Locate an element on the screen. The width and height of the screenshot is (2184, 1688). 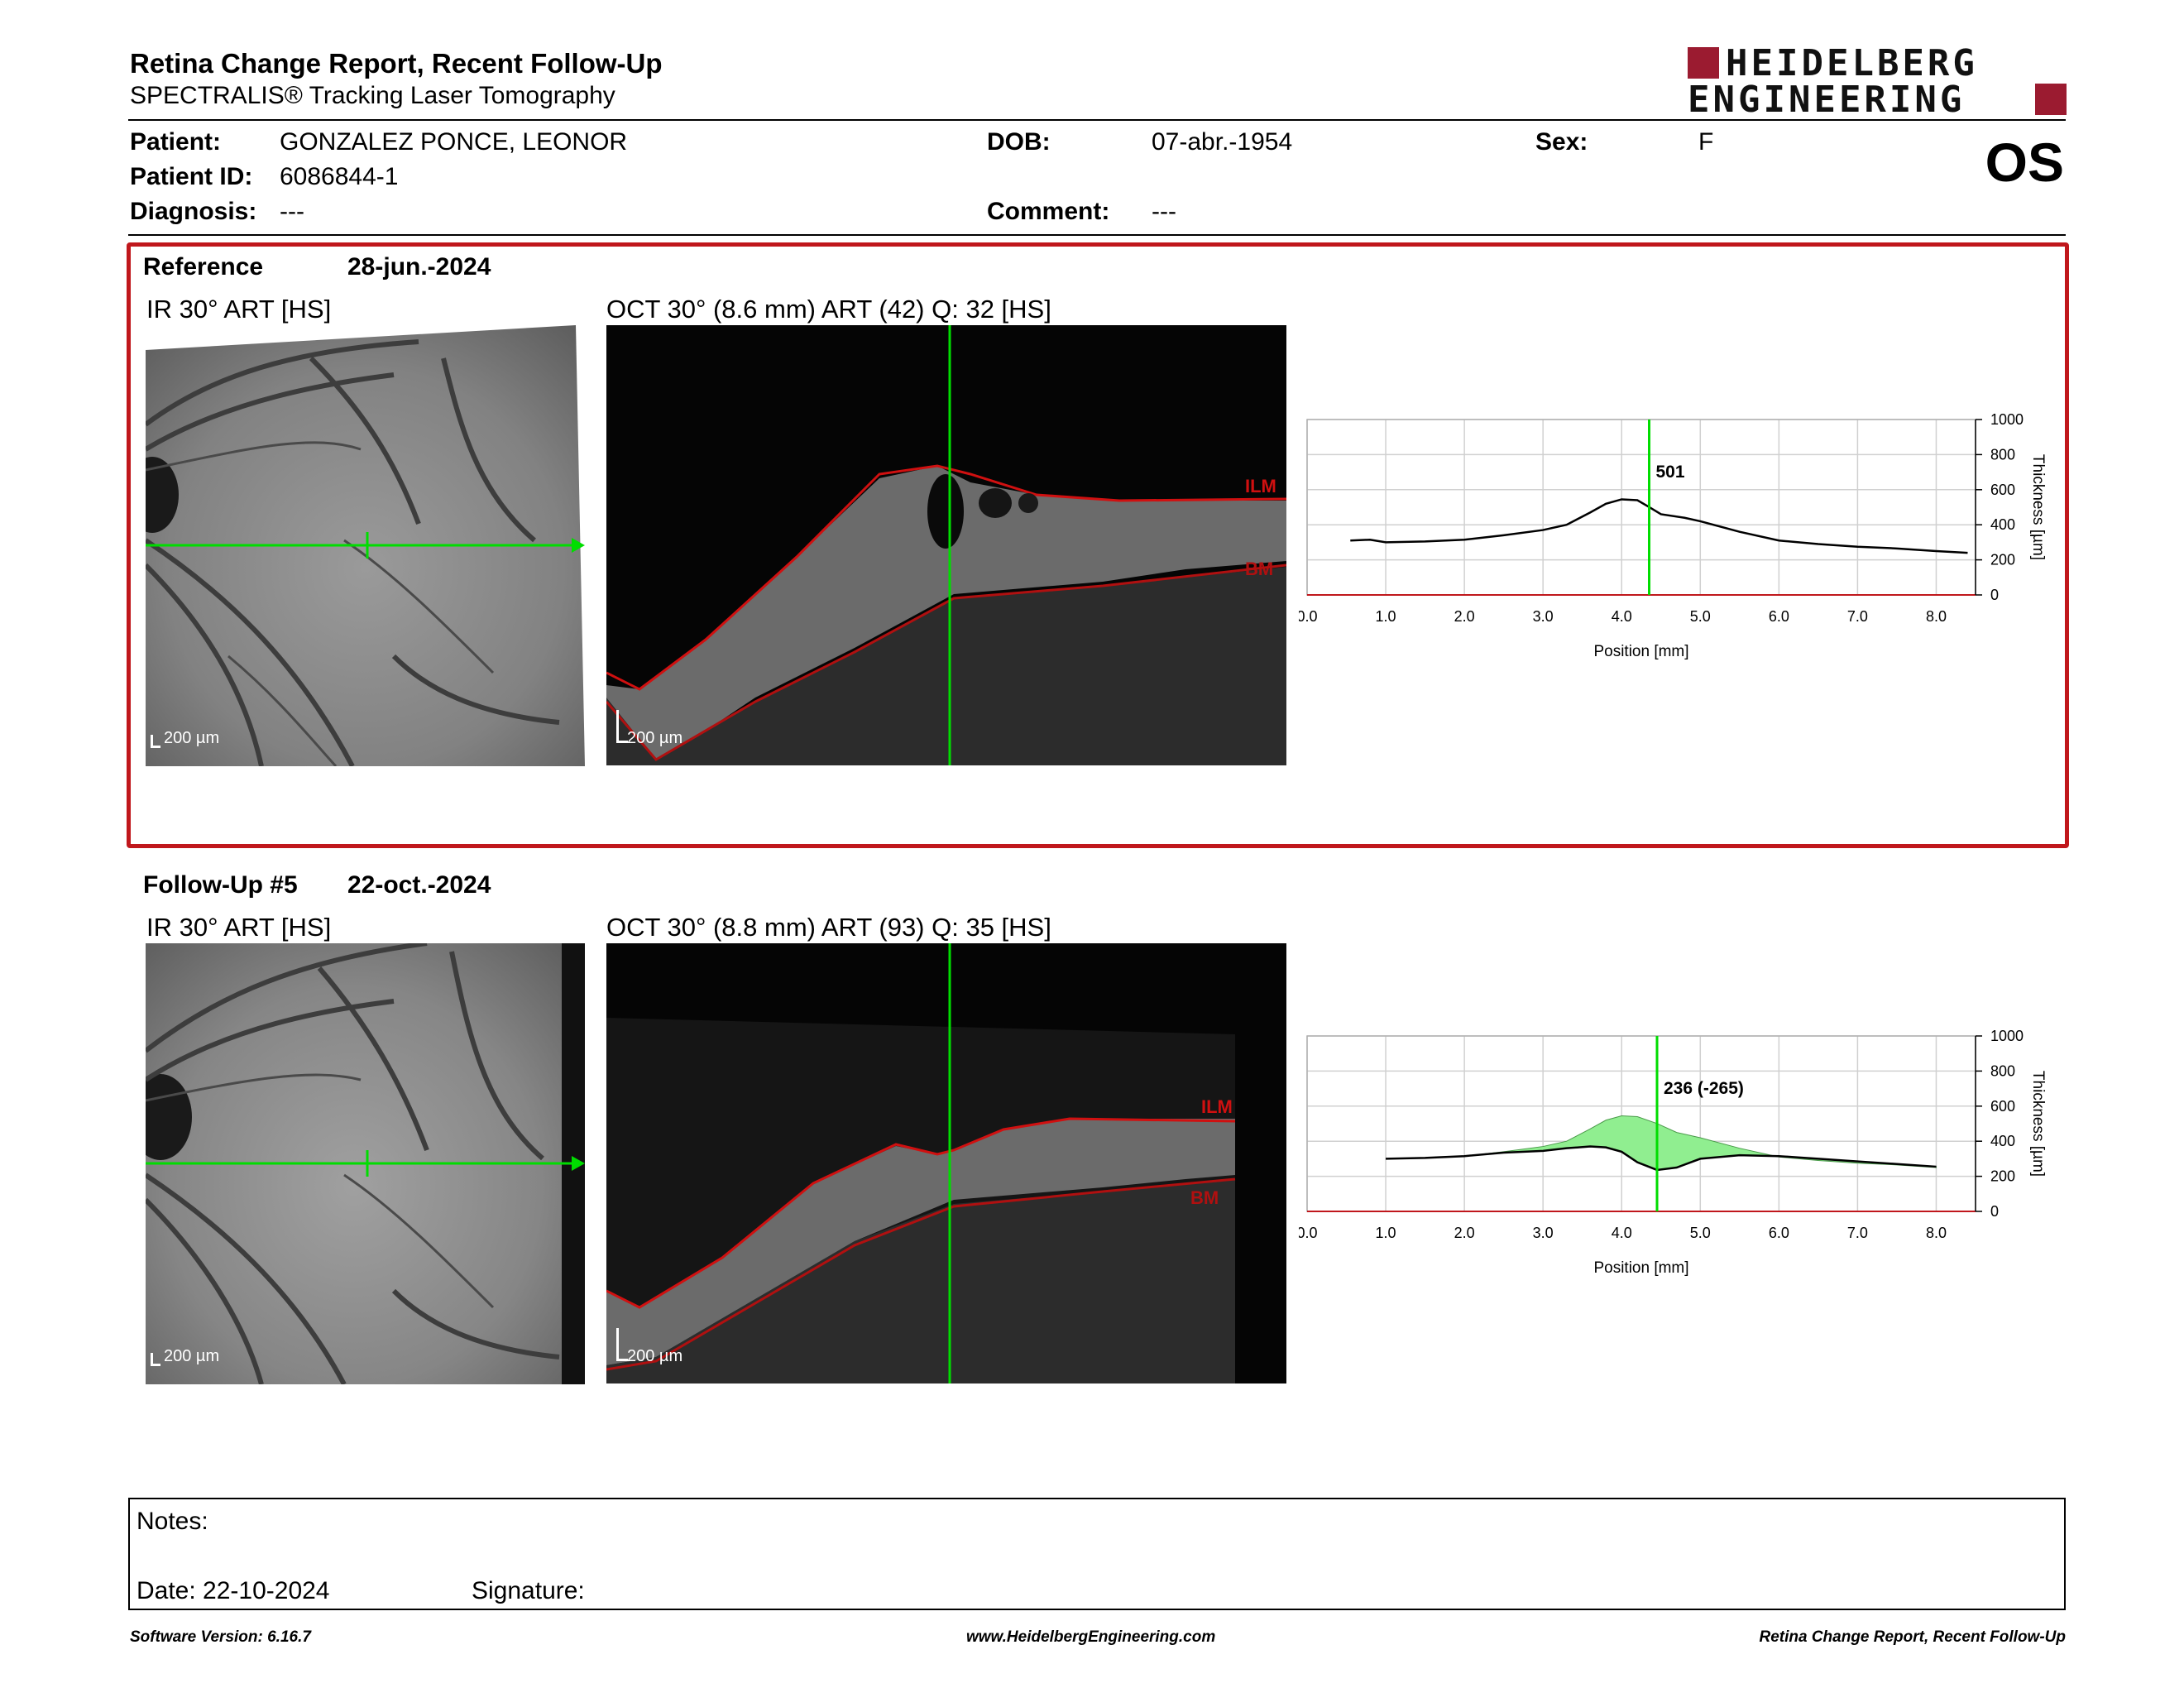
report-title: Retina Change Report, Recent Follow-Up is located at coordinates (396, 63).